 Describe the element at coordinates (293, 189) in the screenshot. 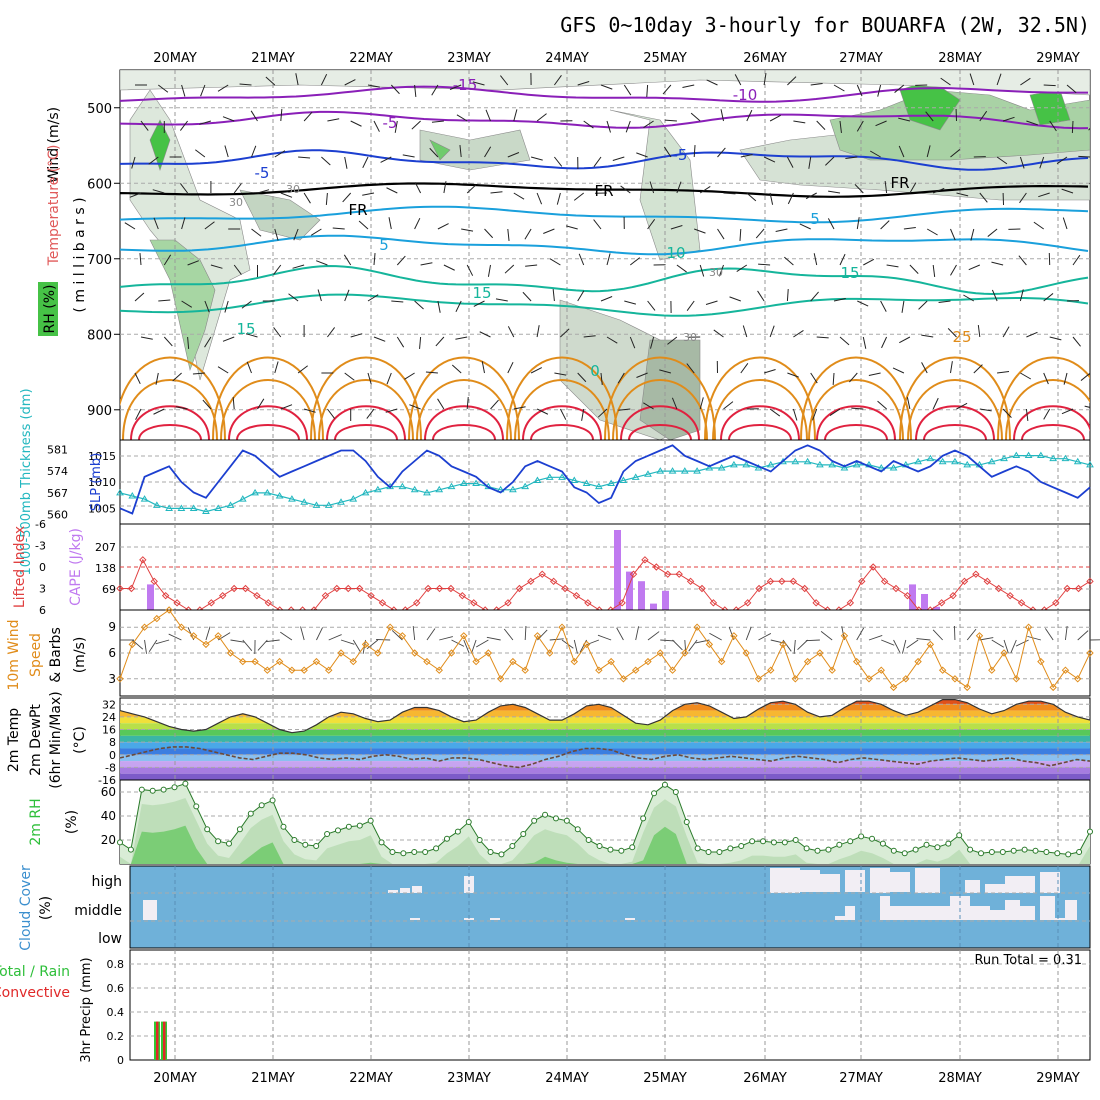

I see `contour-label: 30` at that location.